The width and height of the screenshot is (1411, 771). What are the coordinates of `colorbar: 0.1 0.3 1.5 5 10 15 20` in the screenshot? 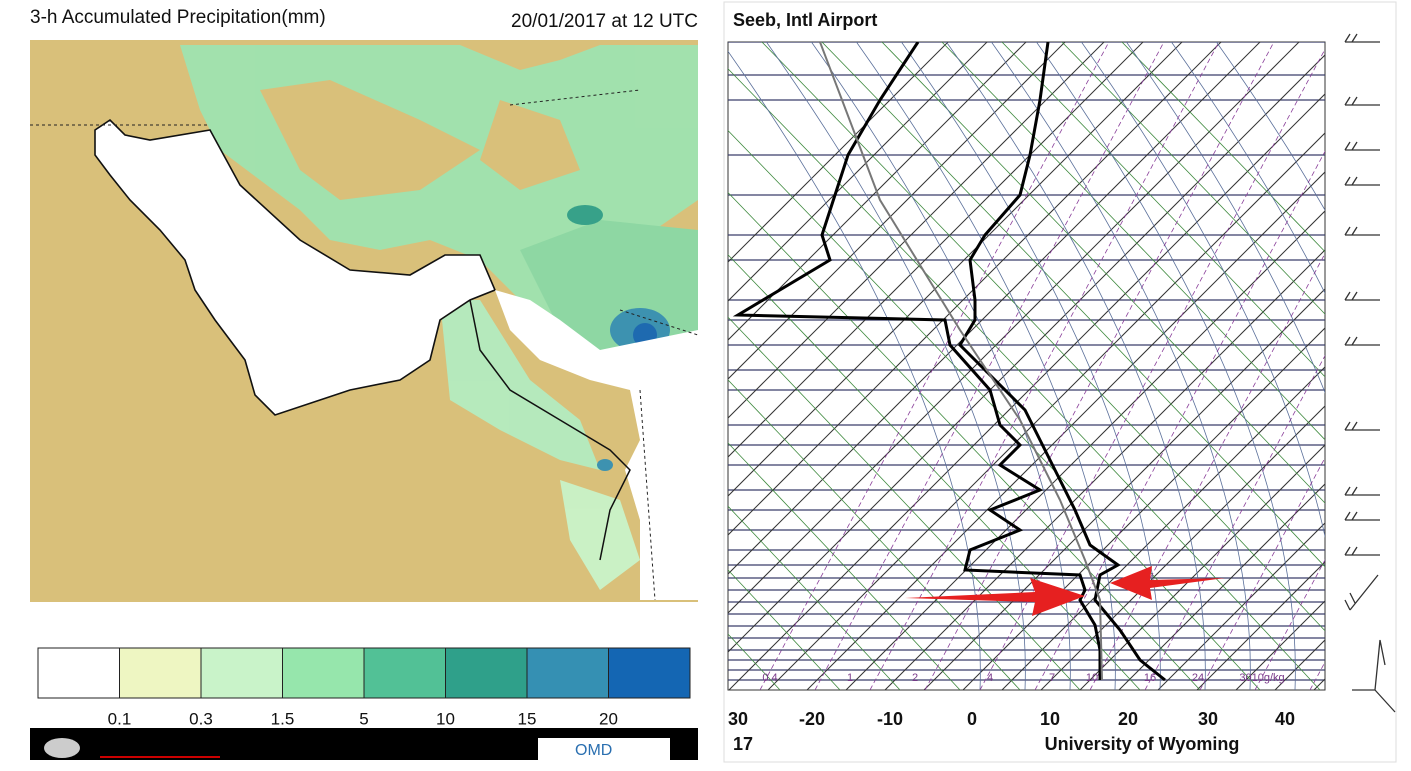 It's located at (364, 687).